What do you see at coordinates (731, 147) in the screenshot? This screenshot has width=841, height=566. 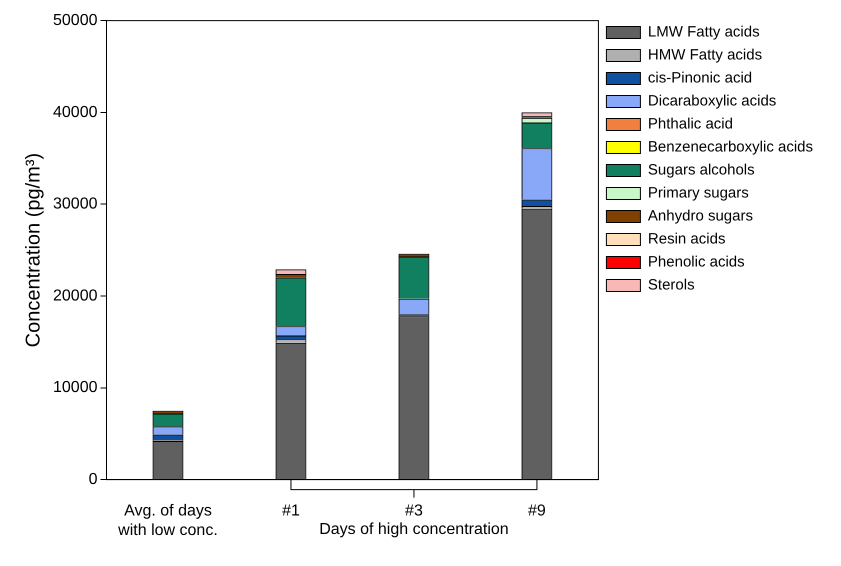 I see `legend-label: Benzenecarboxylic acids` at bounding box center [731, 147].